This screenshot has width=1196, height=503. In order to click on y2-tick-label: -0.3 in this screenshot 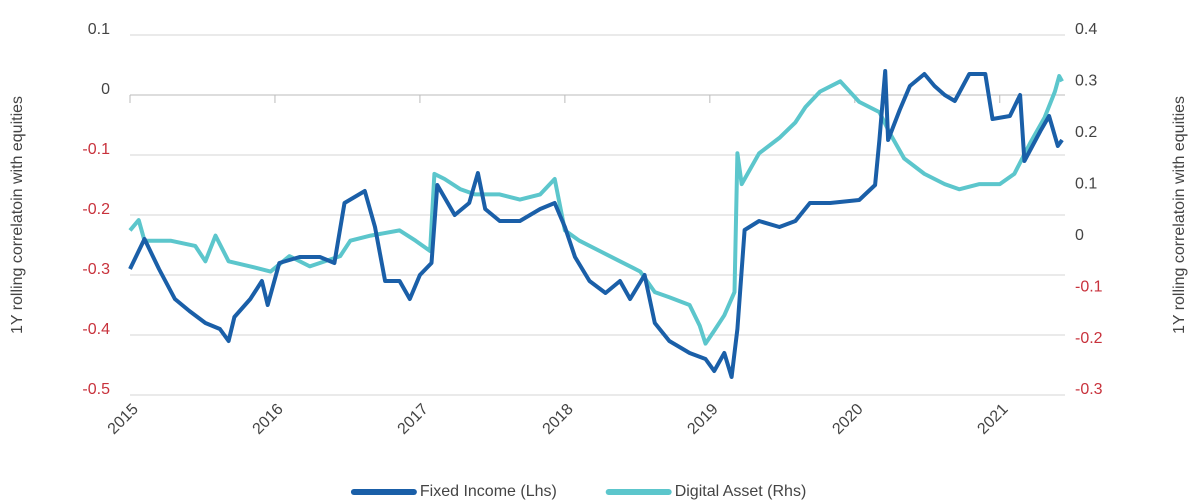, I will do `click(1089, 389)`.